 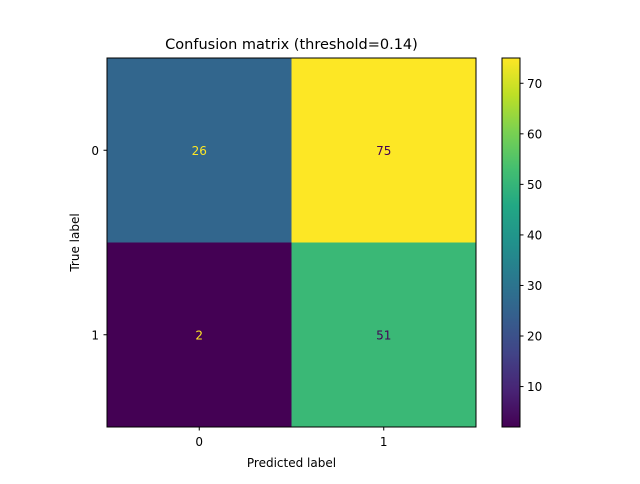 What do you see at coordinates (199, 442) in the screenshot?
I see `x-tick-label: 0` at bounding box center [199, 442].